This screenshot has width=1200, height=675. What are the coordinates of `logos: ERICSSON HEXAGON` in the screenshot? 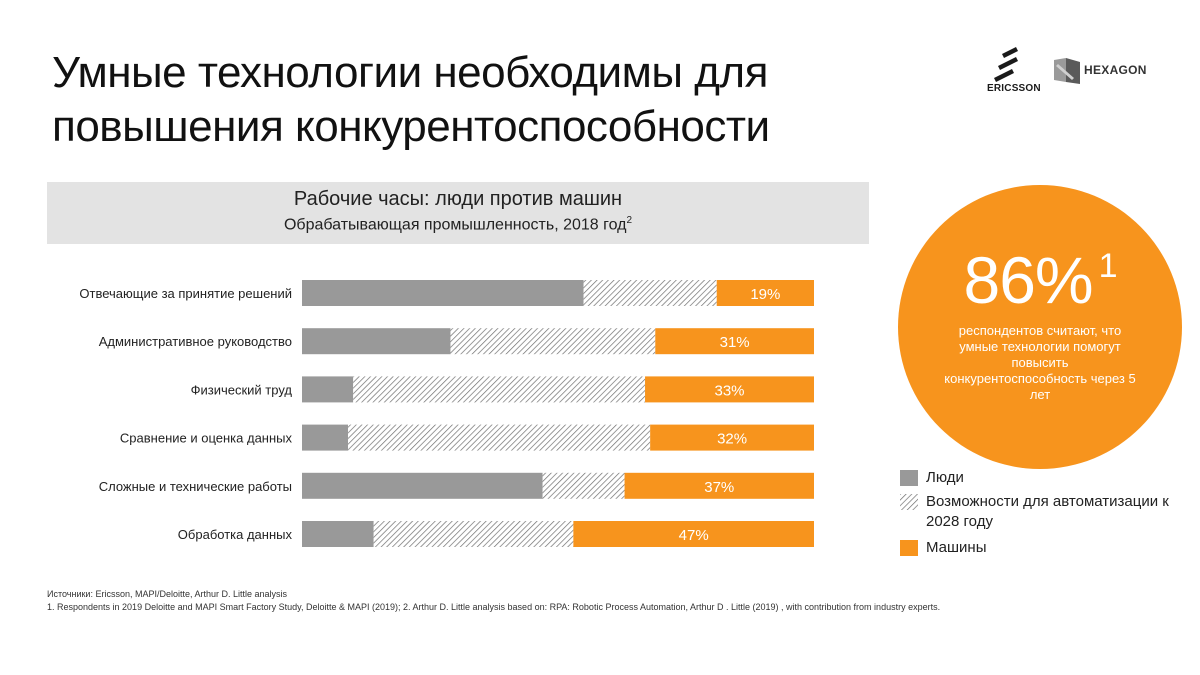 It's located at (1074, 71).